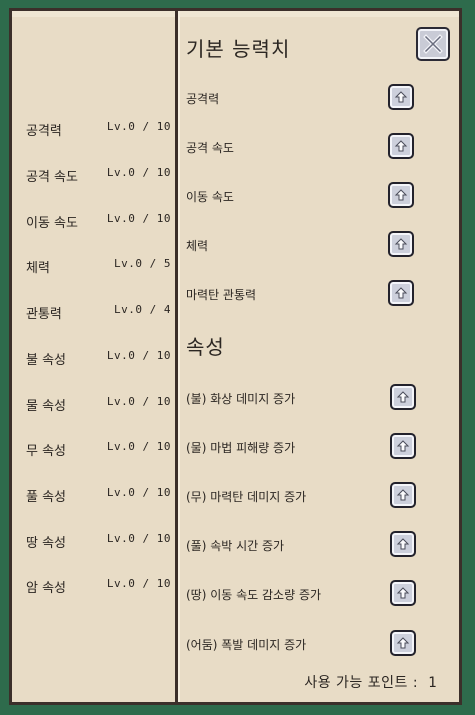 This screenshot has width=475, height=715. I want to click on stat-row-grass: 풀 속성 Lv.0 / 10, so click(93, 497).